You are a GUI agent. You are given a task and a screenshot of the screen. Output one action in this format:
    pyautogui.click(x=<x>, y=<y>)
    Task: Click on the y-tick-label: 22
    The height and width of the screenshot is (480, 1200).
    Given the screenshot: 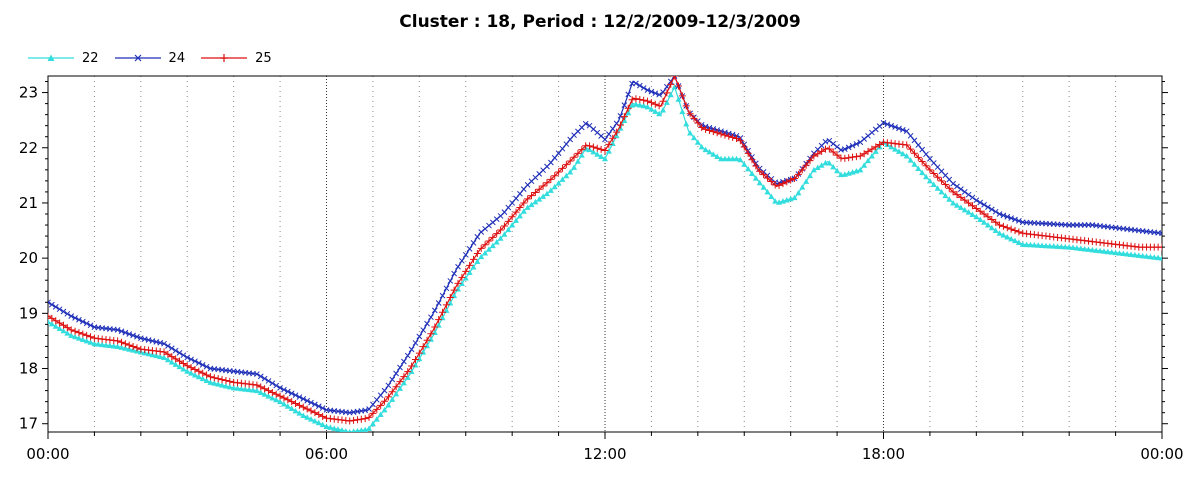 What is the action you would take?
    pyautogui.click(x=28, y=148)
    